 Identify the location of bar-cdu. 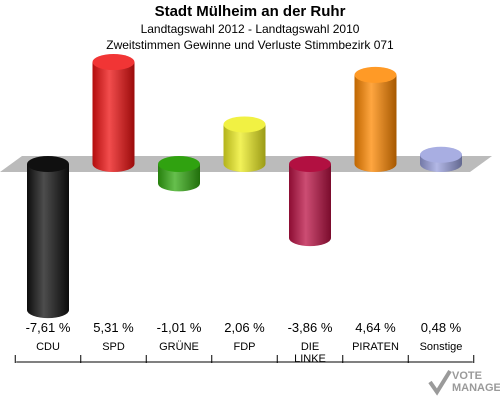
(48, 237).